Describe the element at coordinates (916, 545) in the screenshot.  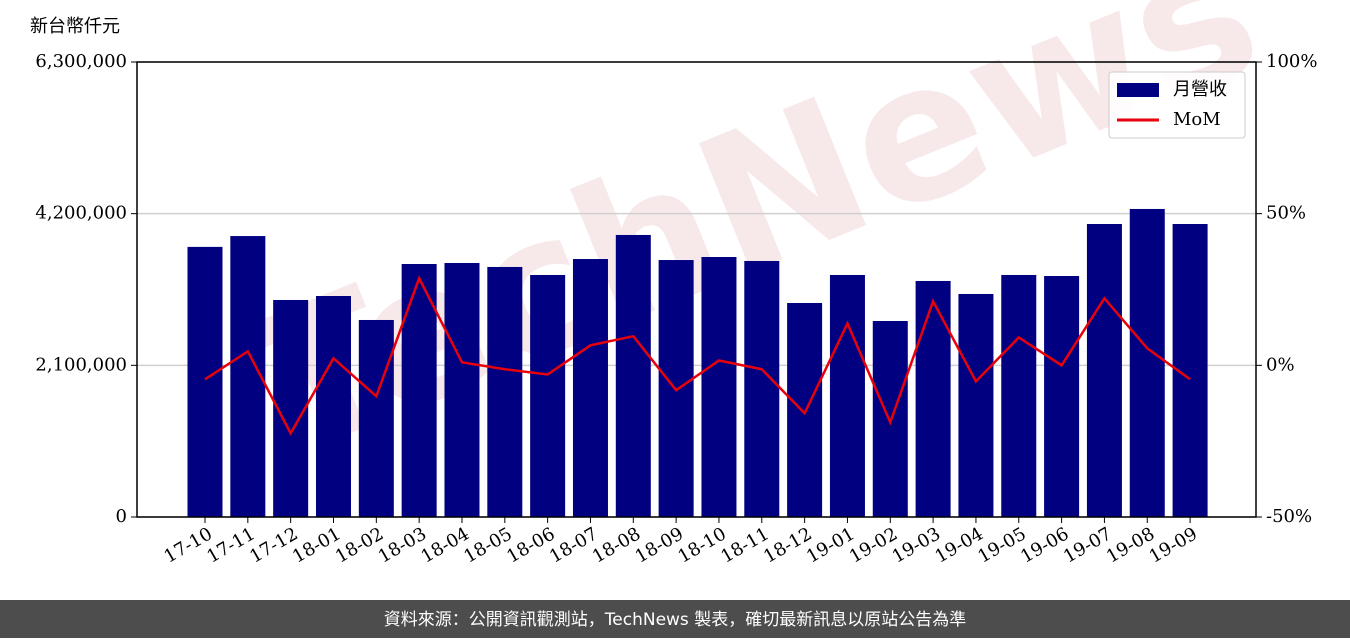
I see `x-tick-label: 19-03` at that location.